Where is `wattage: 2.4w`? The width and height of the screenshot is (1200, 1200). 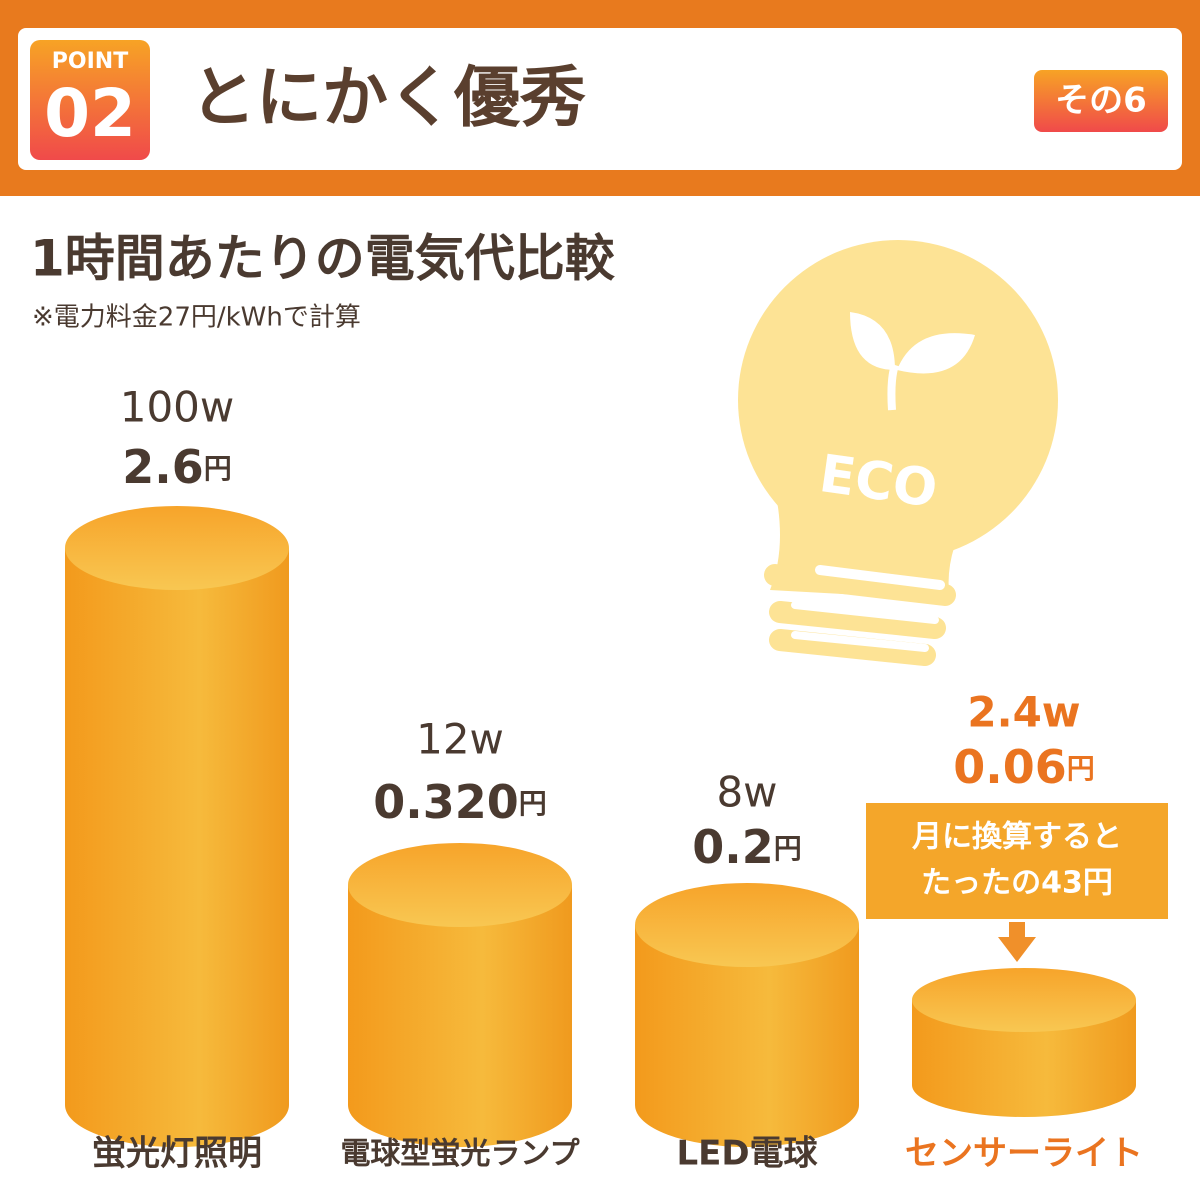
wattage: 2.4w is located at coordinates (1023, 712).